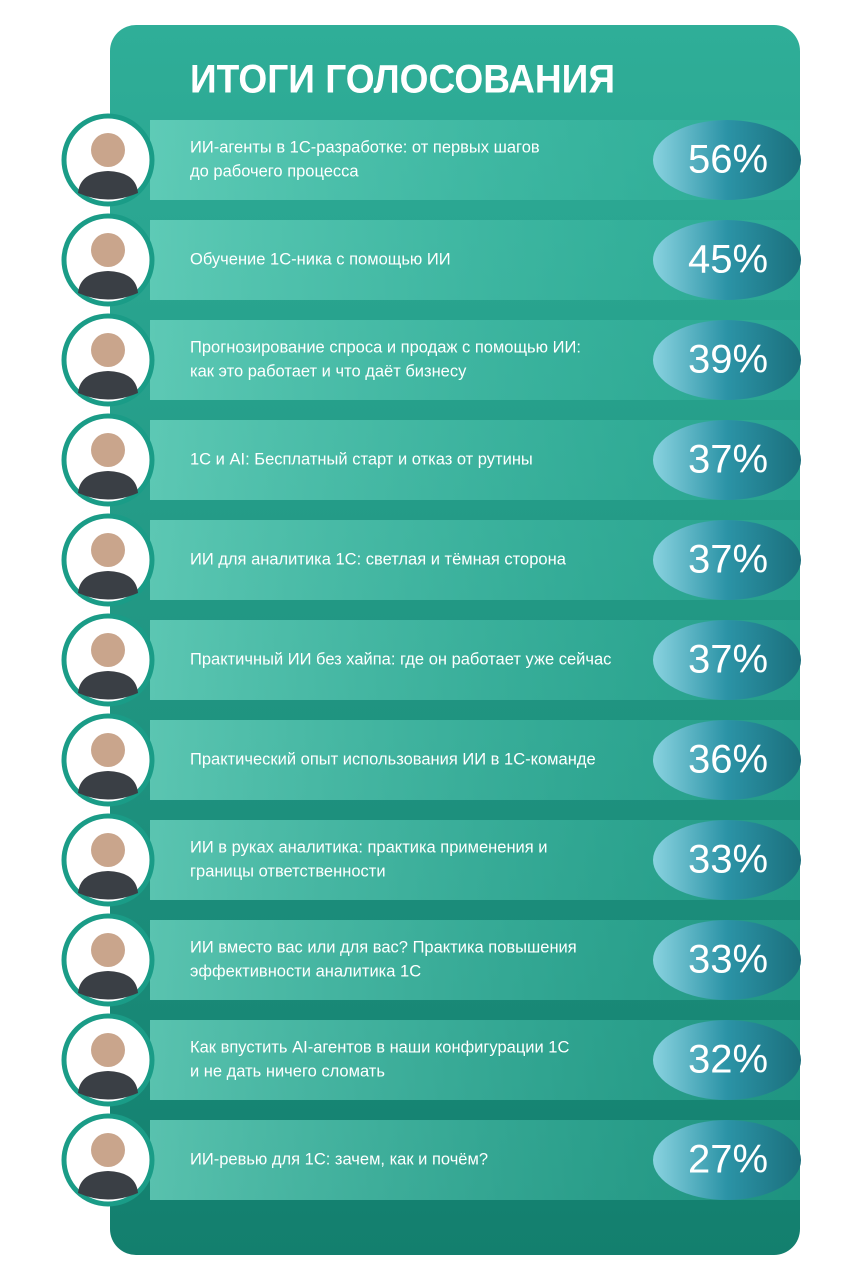 The width and height of the screenshot is (843, 1285). Describe the element at coordinates (402, 80) in the screenshot. I see `title: ИТОГИ ГОЛОСОВАНИЯ` at that location.